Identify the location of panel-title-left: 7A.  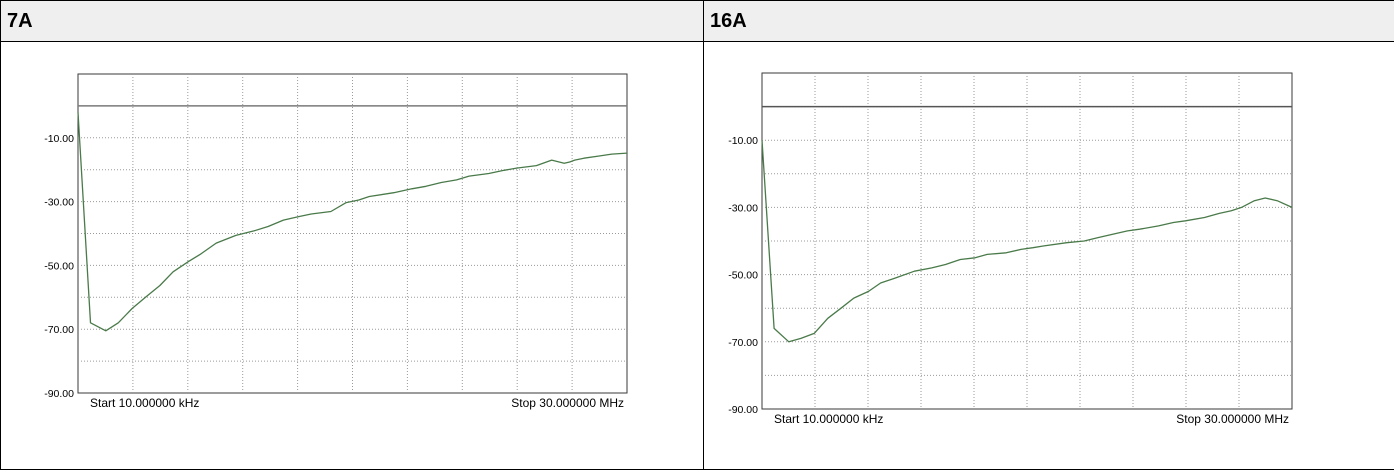
(17, 17).